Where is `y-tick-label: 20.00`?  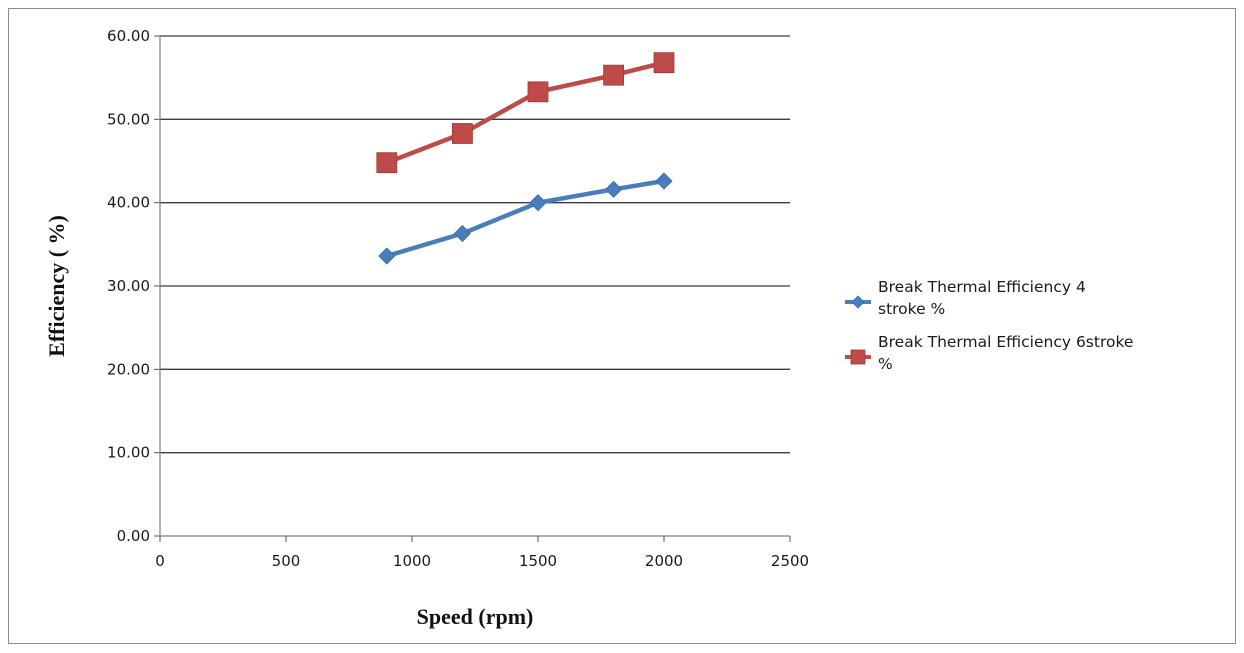
y-tick-label: 20.00 is located at coordinates (128, 369).